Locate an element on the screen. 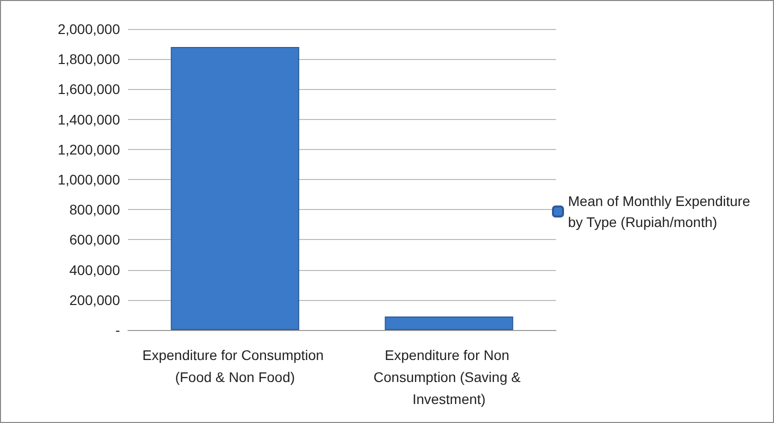  y-tick-label: 1,200,000 is located at coordinates (89, 149).